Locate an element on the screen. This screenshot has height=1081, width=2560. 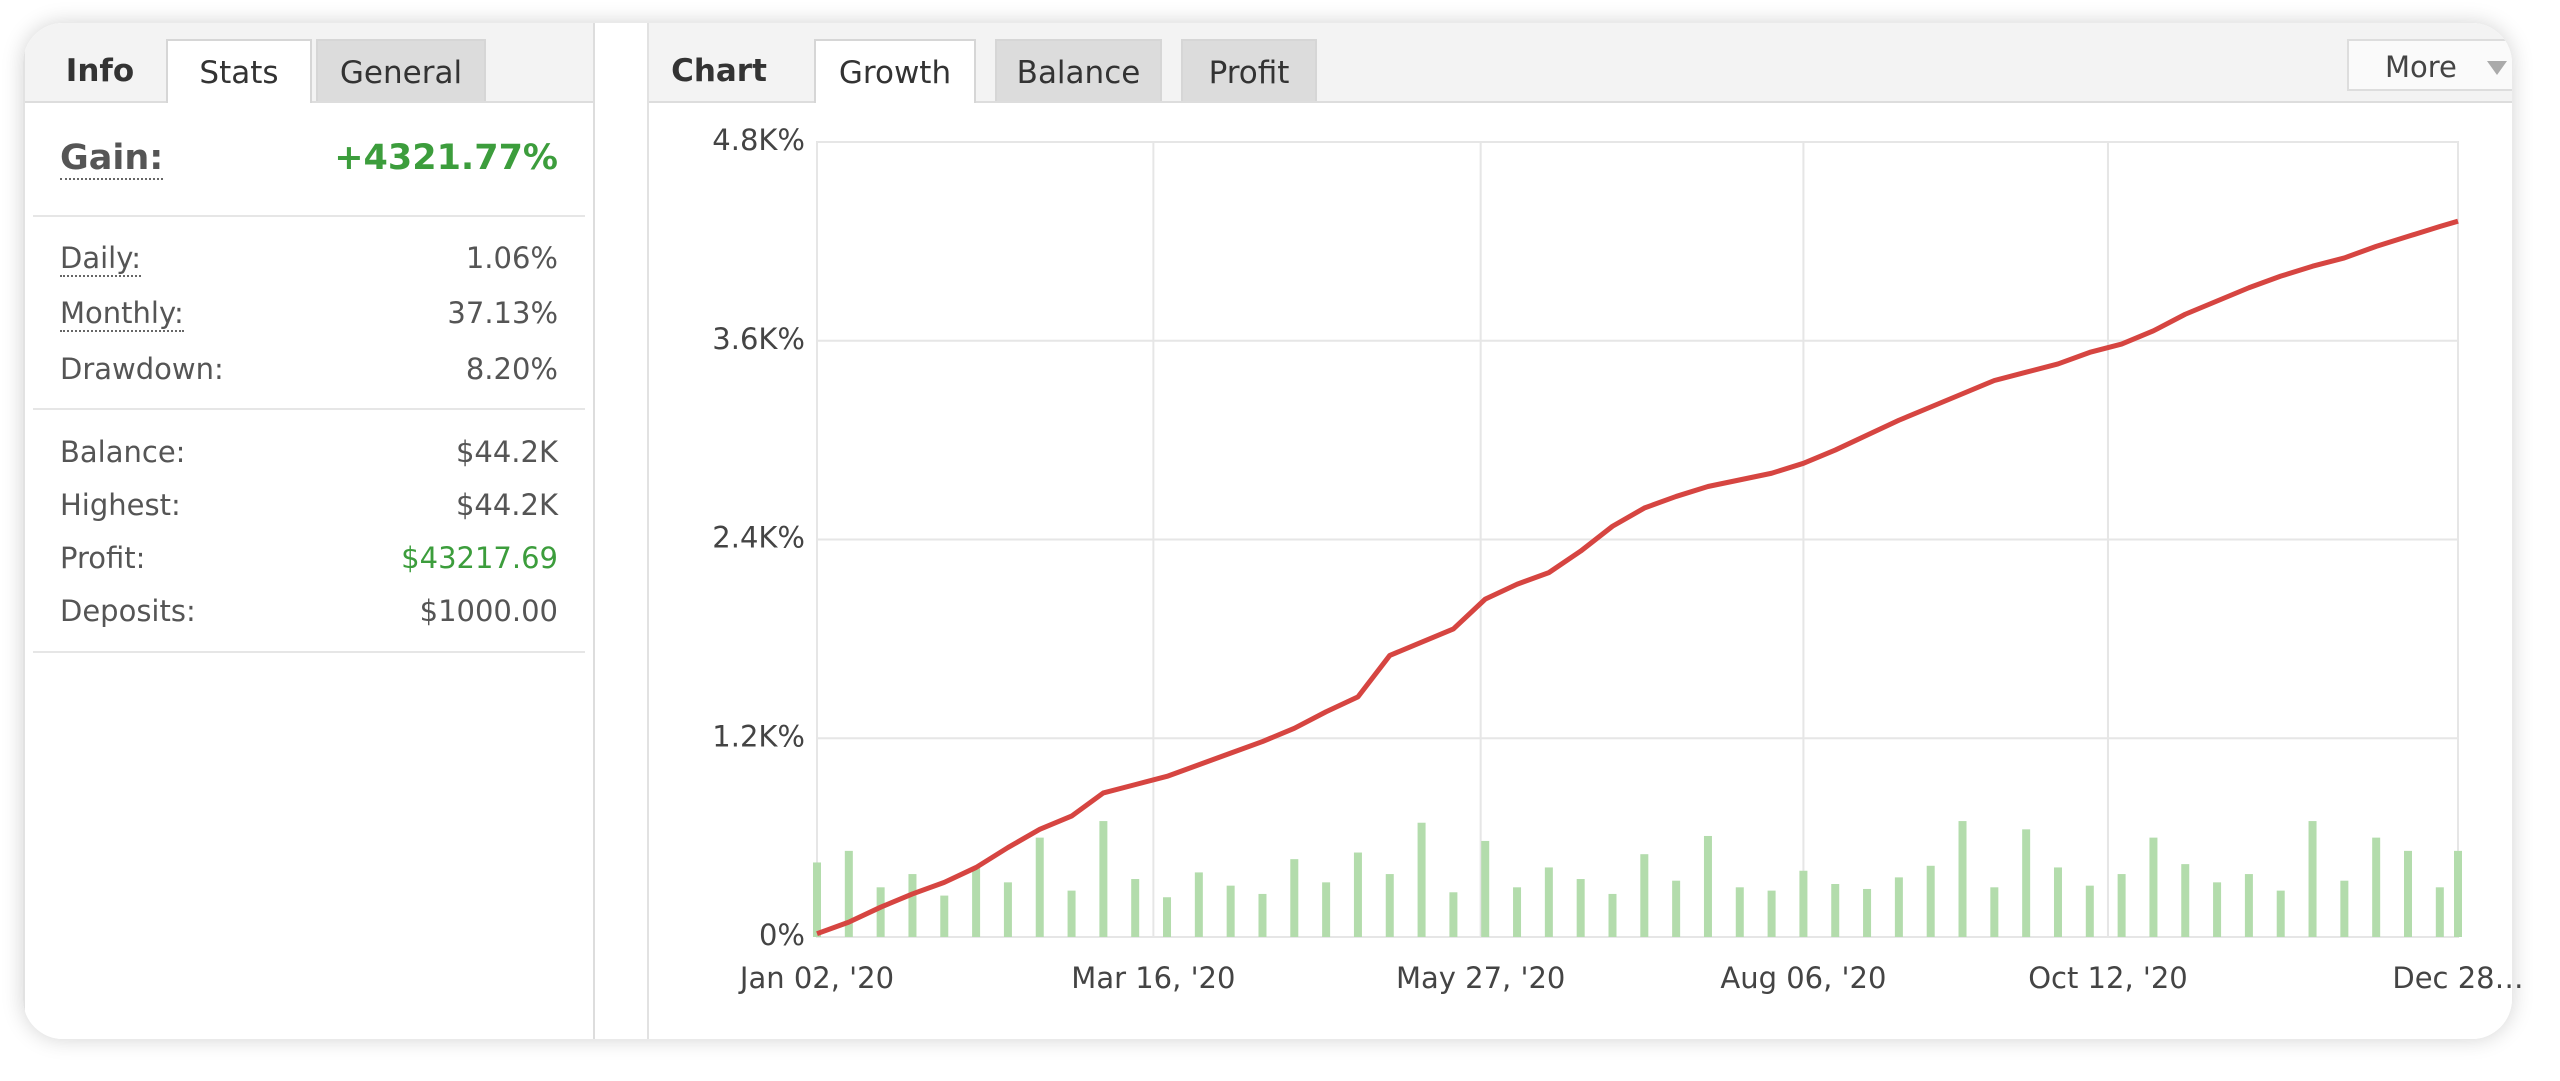
stat-label: Balance: is located at coordinates (123, 452).